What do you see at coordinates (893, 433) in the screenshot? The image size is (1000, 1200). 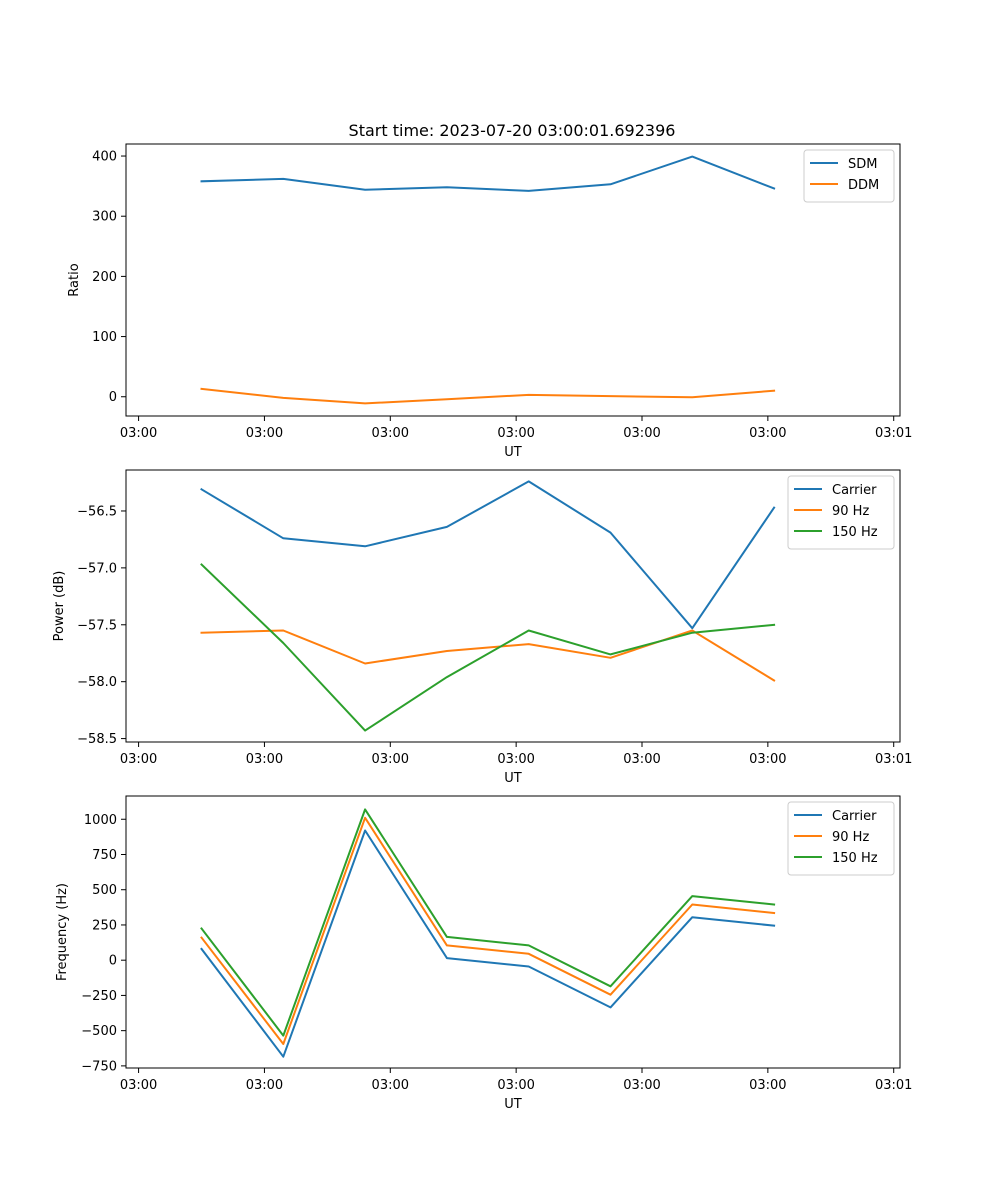 I see `ratio-x-tick-label: 03:01` at bounding box center [893, 433].